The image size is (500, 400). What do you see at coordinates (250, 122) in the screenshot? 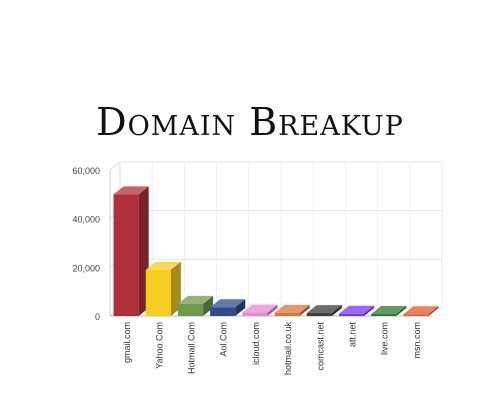
I see `chart-title: Domain Breakup` at bounding box center [250, 122].